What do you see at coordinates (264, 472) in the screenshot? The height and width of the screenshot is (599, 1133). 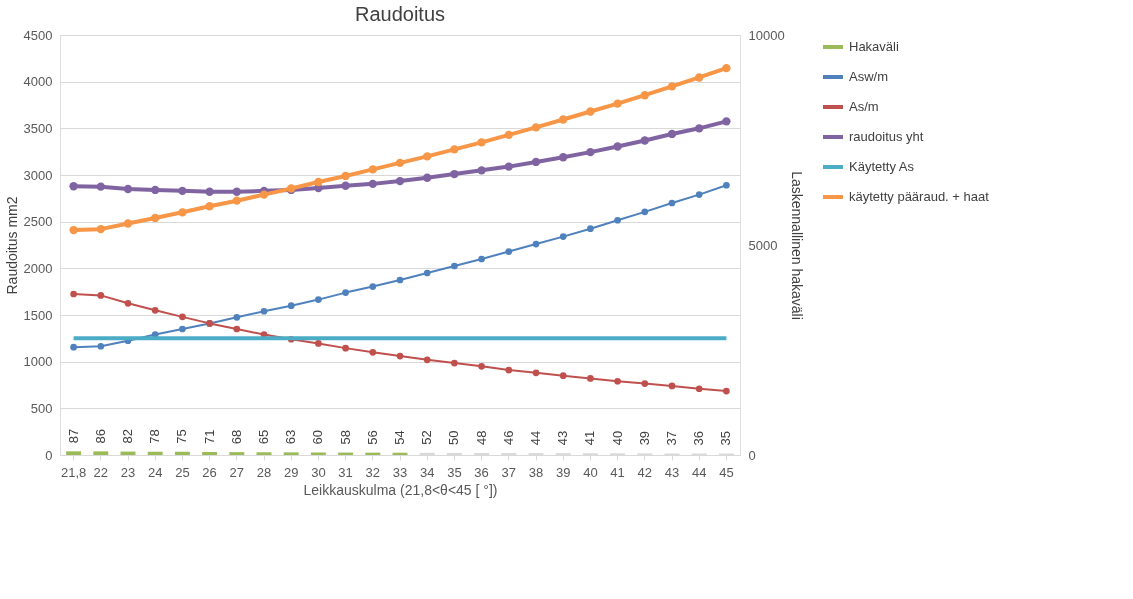 I see `x-tick-label: 28` at bounding box center [264, 472].